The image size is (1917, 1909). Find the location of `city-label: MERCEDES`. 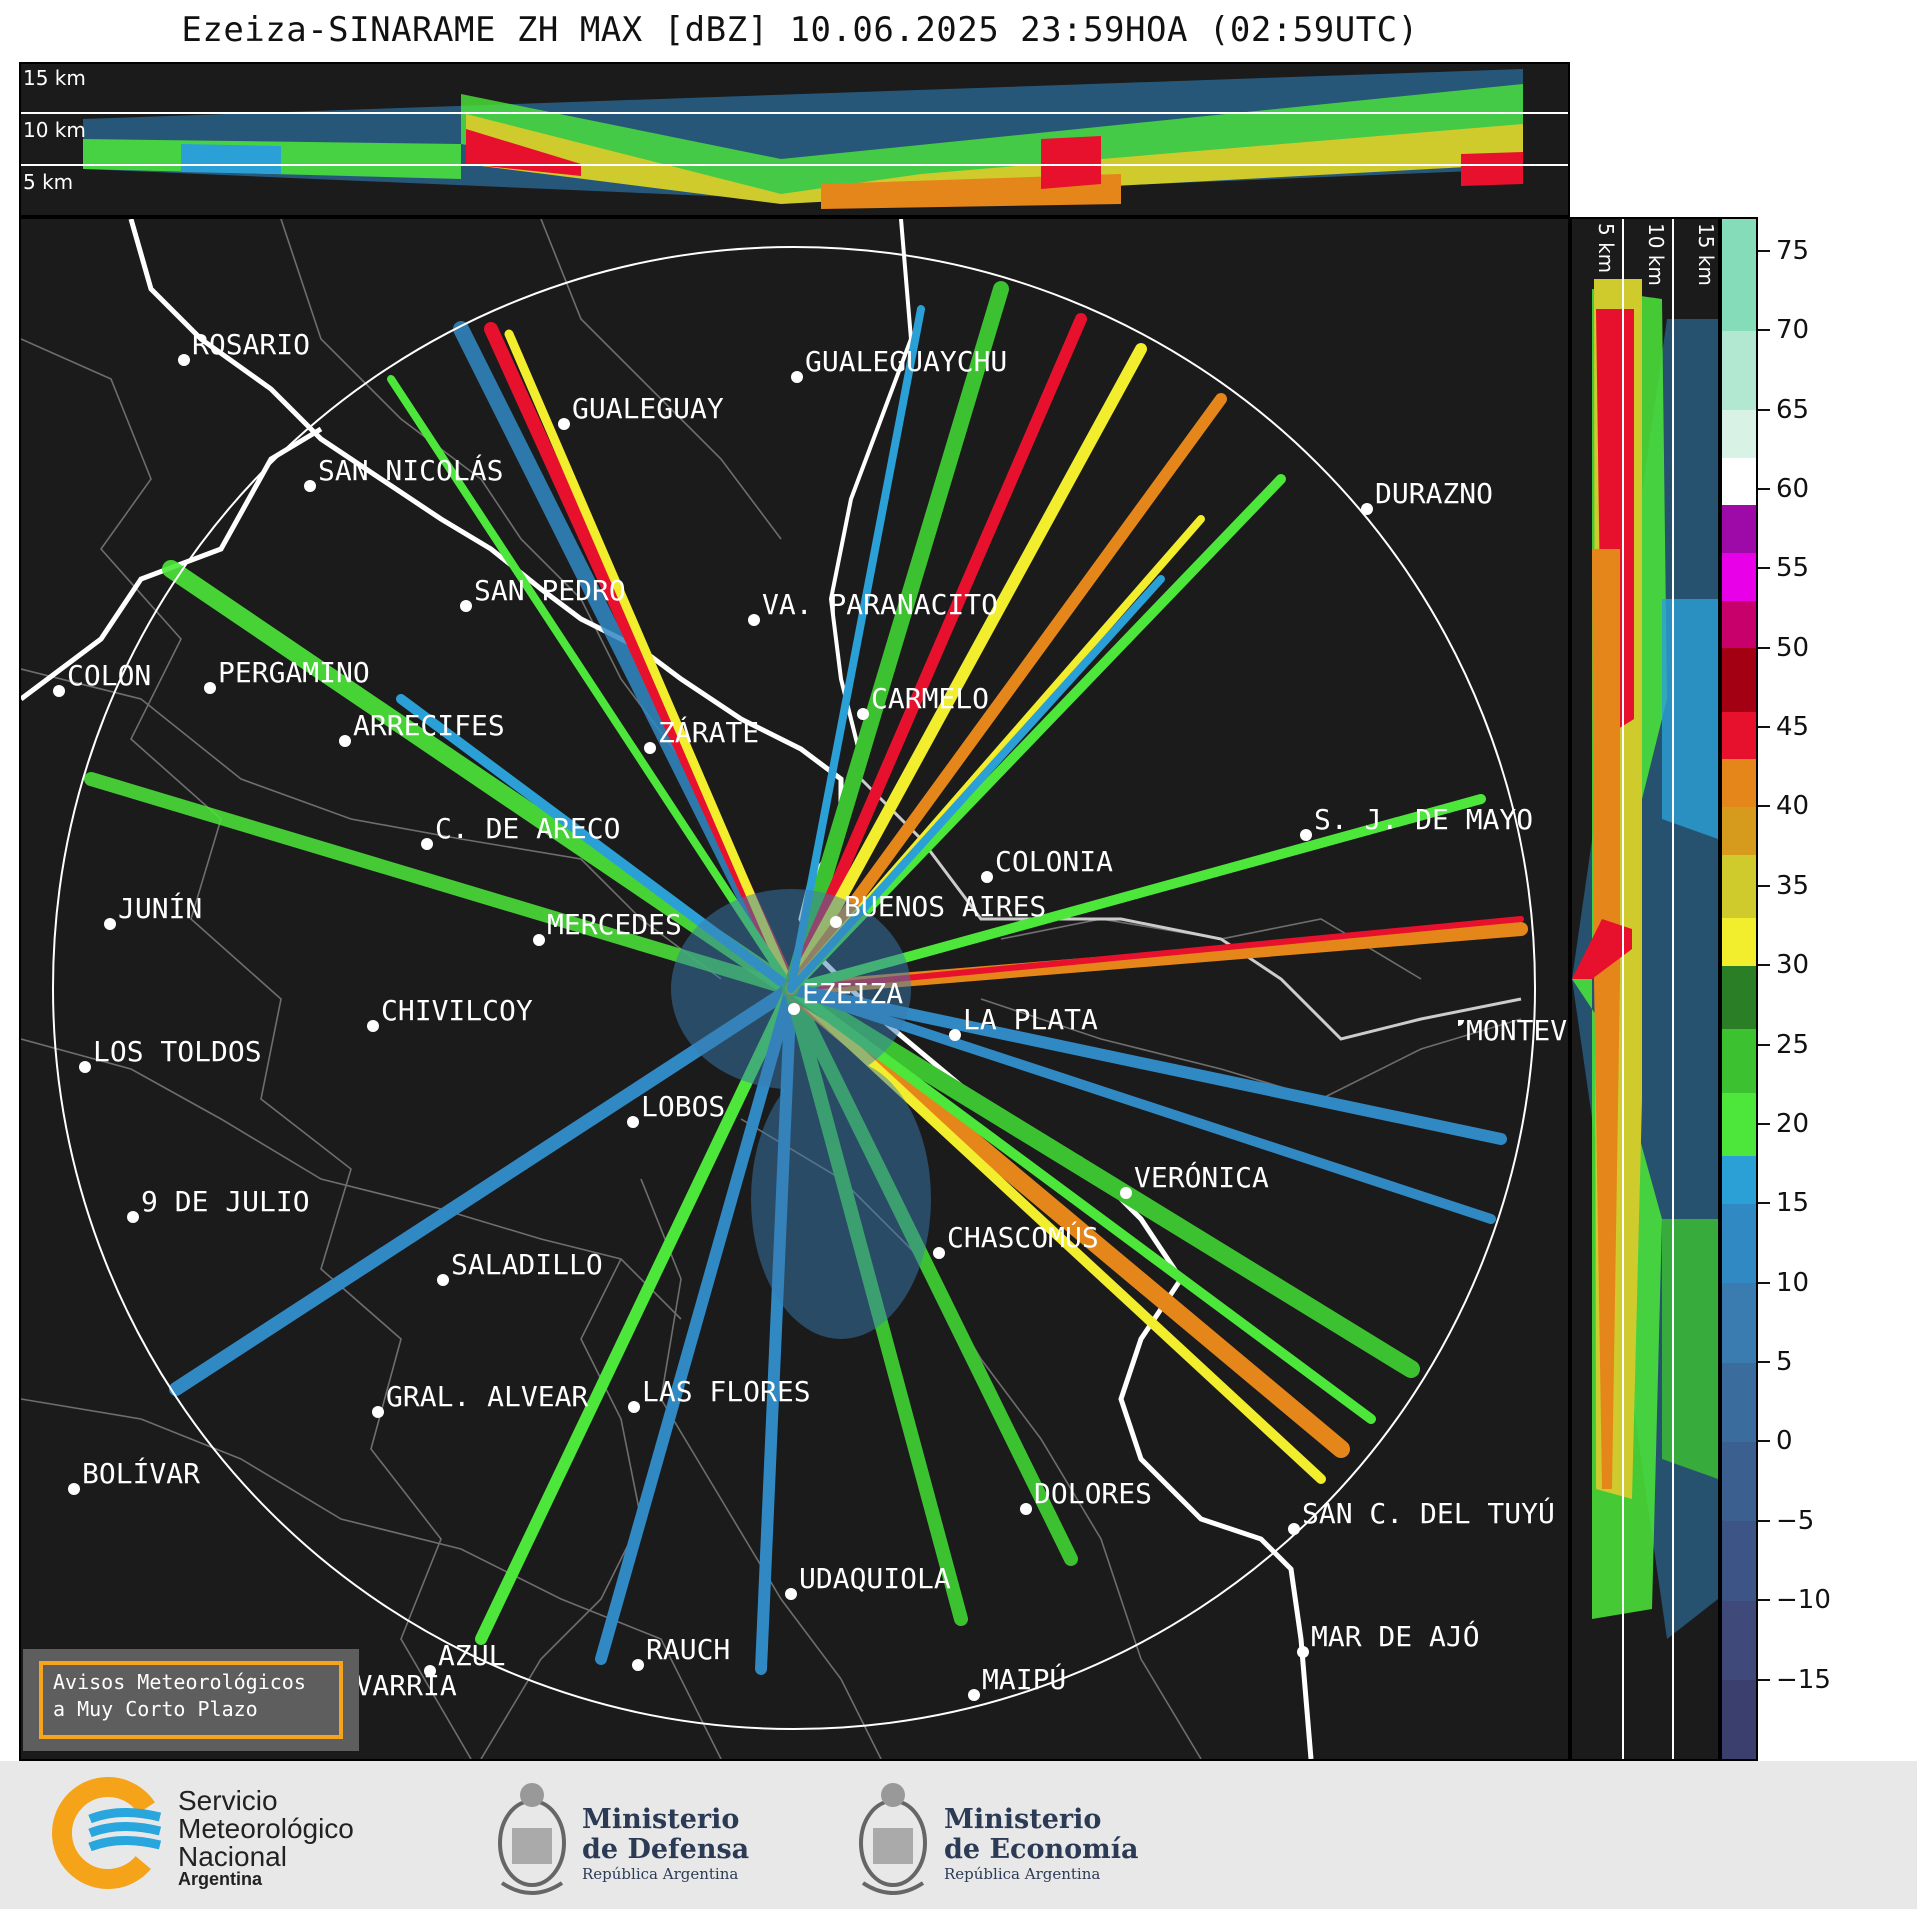

city-label: MERCEDES is located at coordinates (614, 924).